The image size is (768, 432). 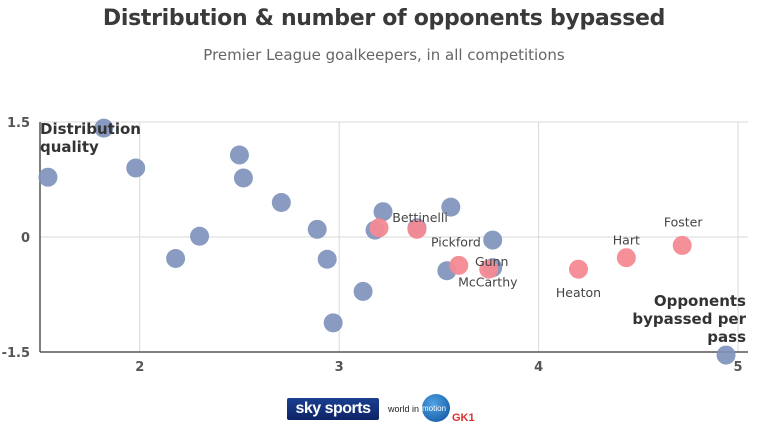 What do you see at coordinates (18, 123) in the screenshot?
I see `y-tick-label: 1.5` at bounding box center [18, 123].